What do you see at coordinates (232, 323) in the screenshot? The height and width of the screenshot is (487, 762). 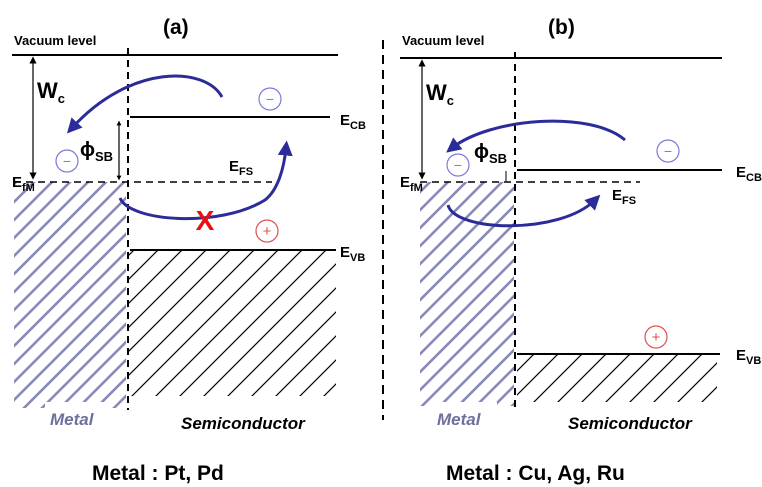 I see `panel-a-semiconductor-valence-region` at bounding box center [232, 323].